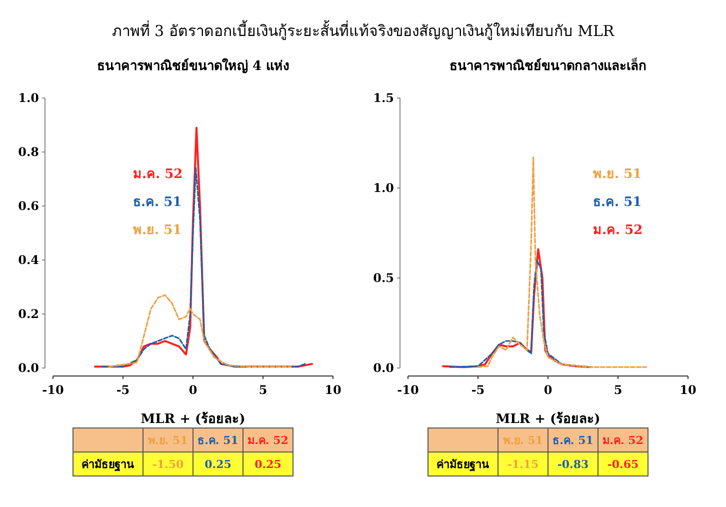 This screenshot has width=726, height=507. I want to click on text: -0.65, so click(623, 464).